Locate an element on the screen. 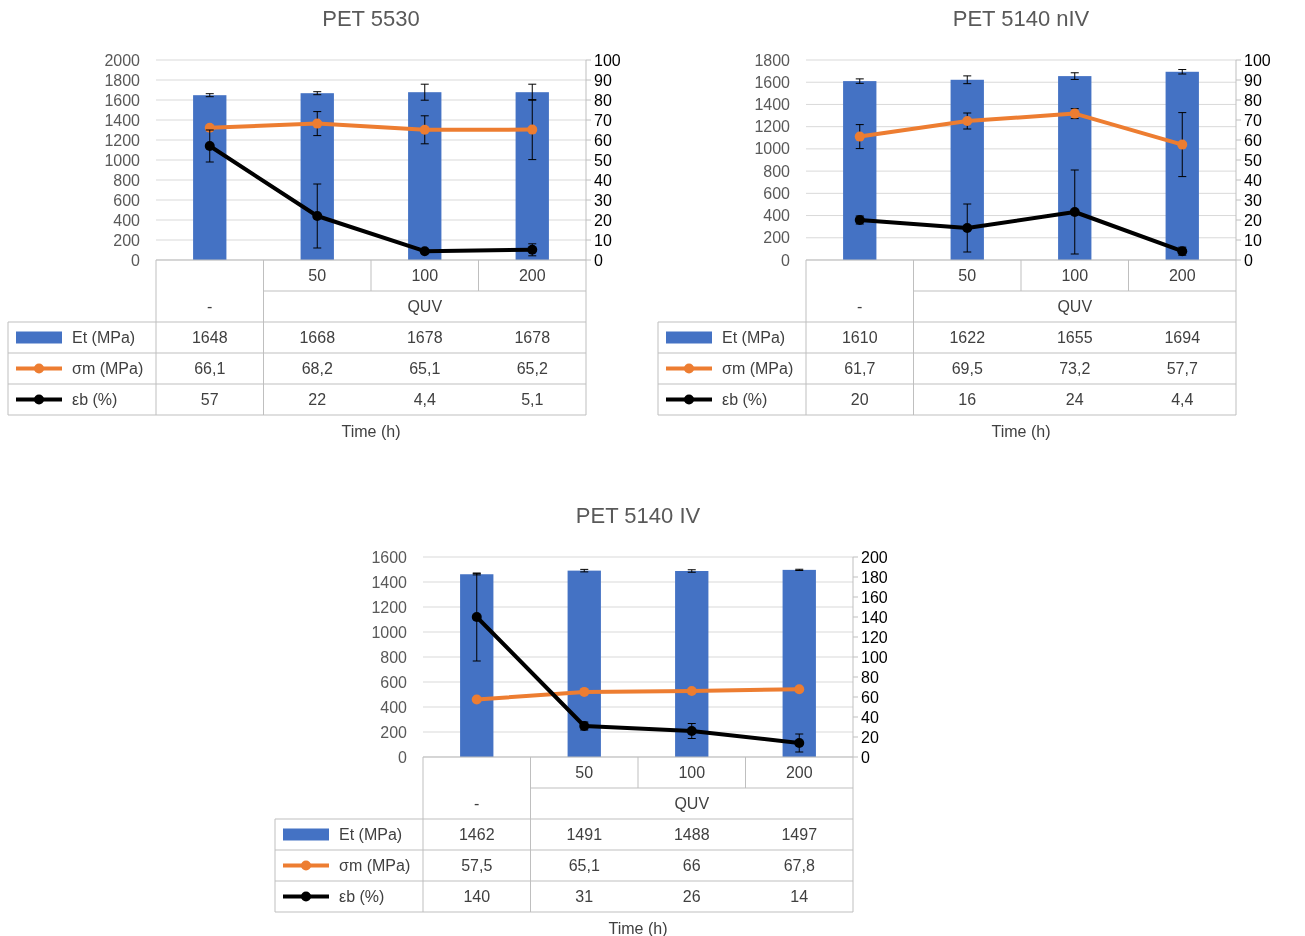 This screenshot has width=1305, height=936. data-label: 68,2 is located at coordinates (317, 369).